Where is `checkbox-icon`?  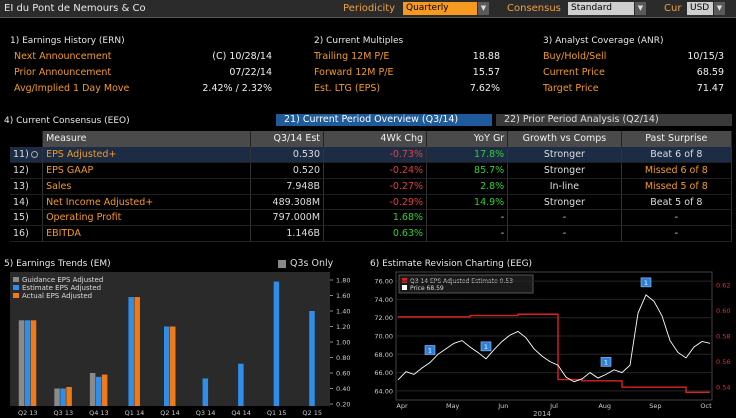
checkbox-icon is located at coordinates (282, 263).